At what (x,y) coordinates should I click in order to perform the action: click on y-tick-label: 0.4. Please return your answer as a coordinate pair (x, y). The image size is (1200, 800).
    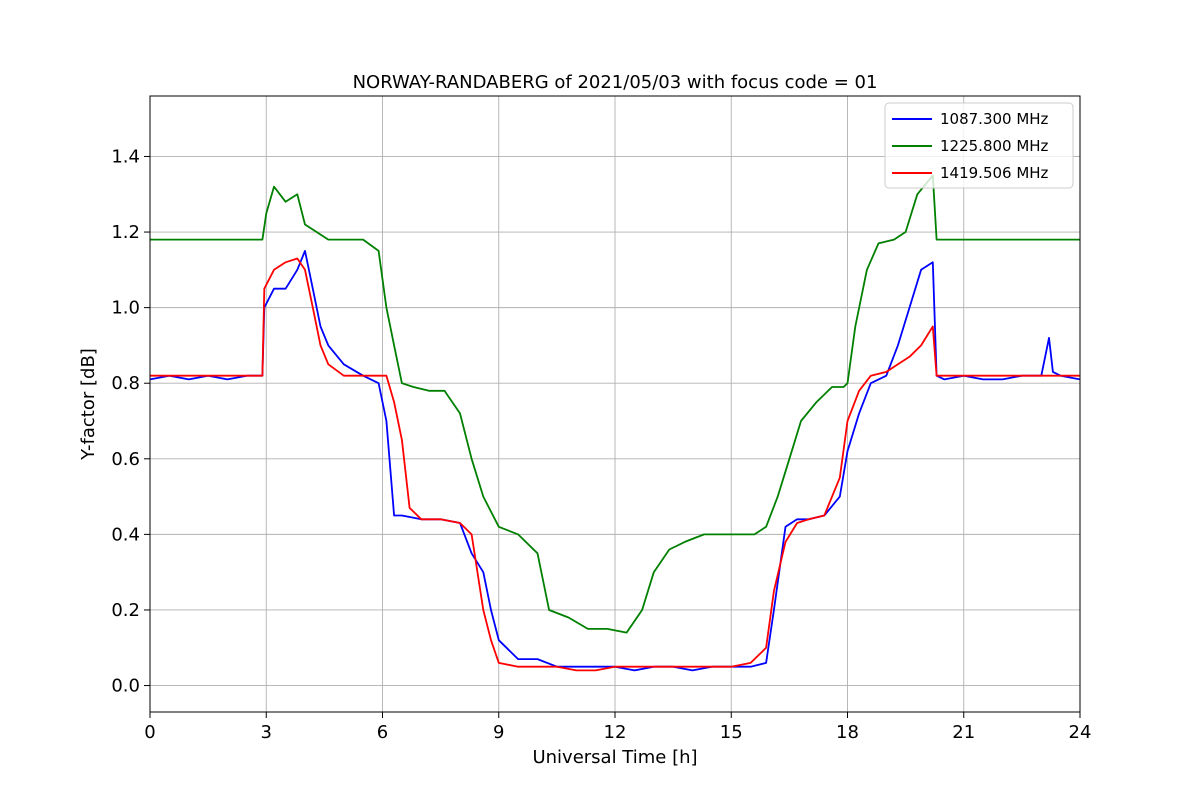
    Looking at the image, I should click on (125, 534).